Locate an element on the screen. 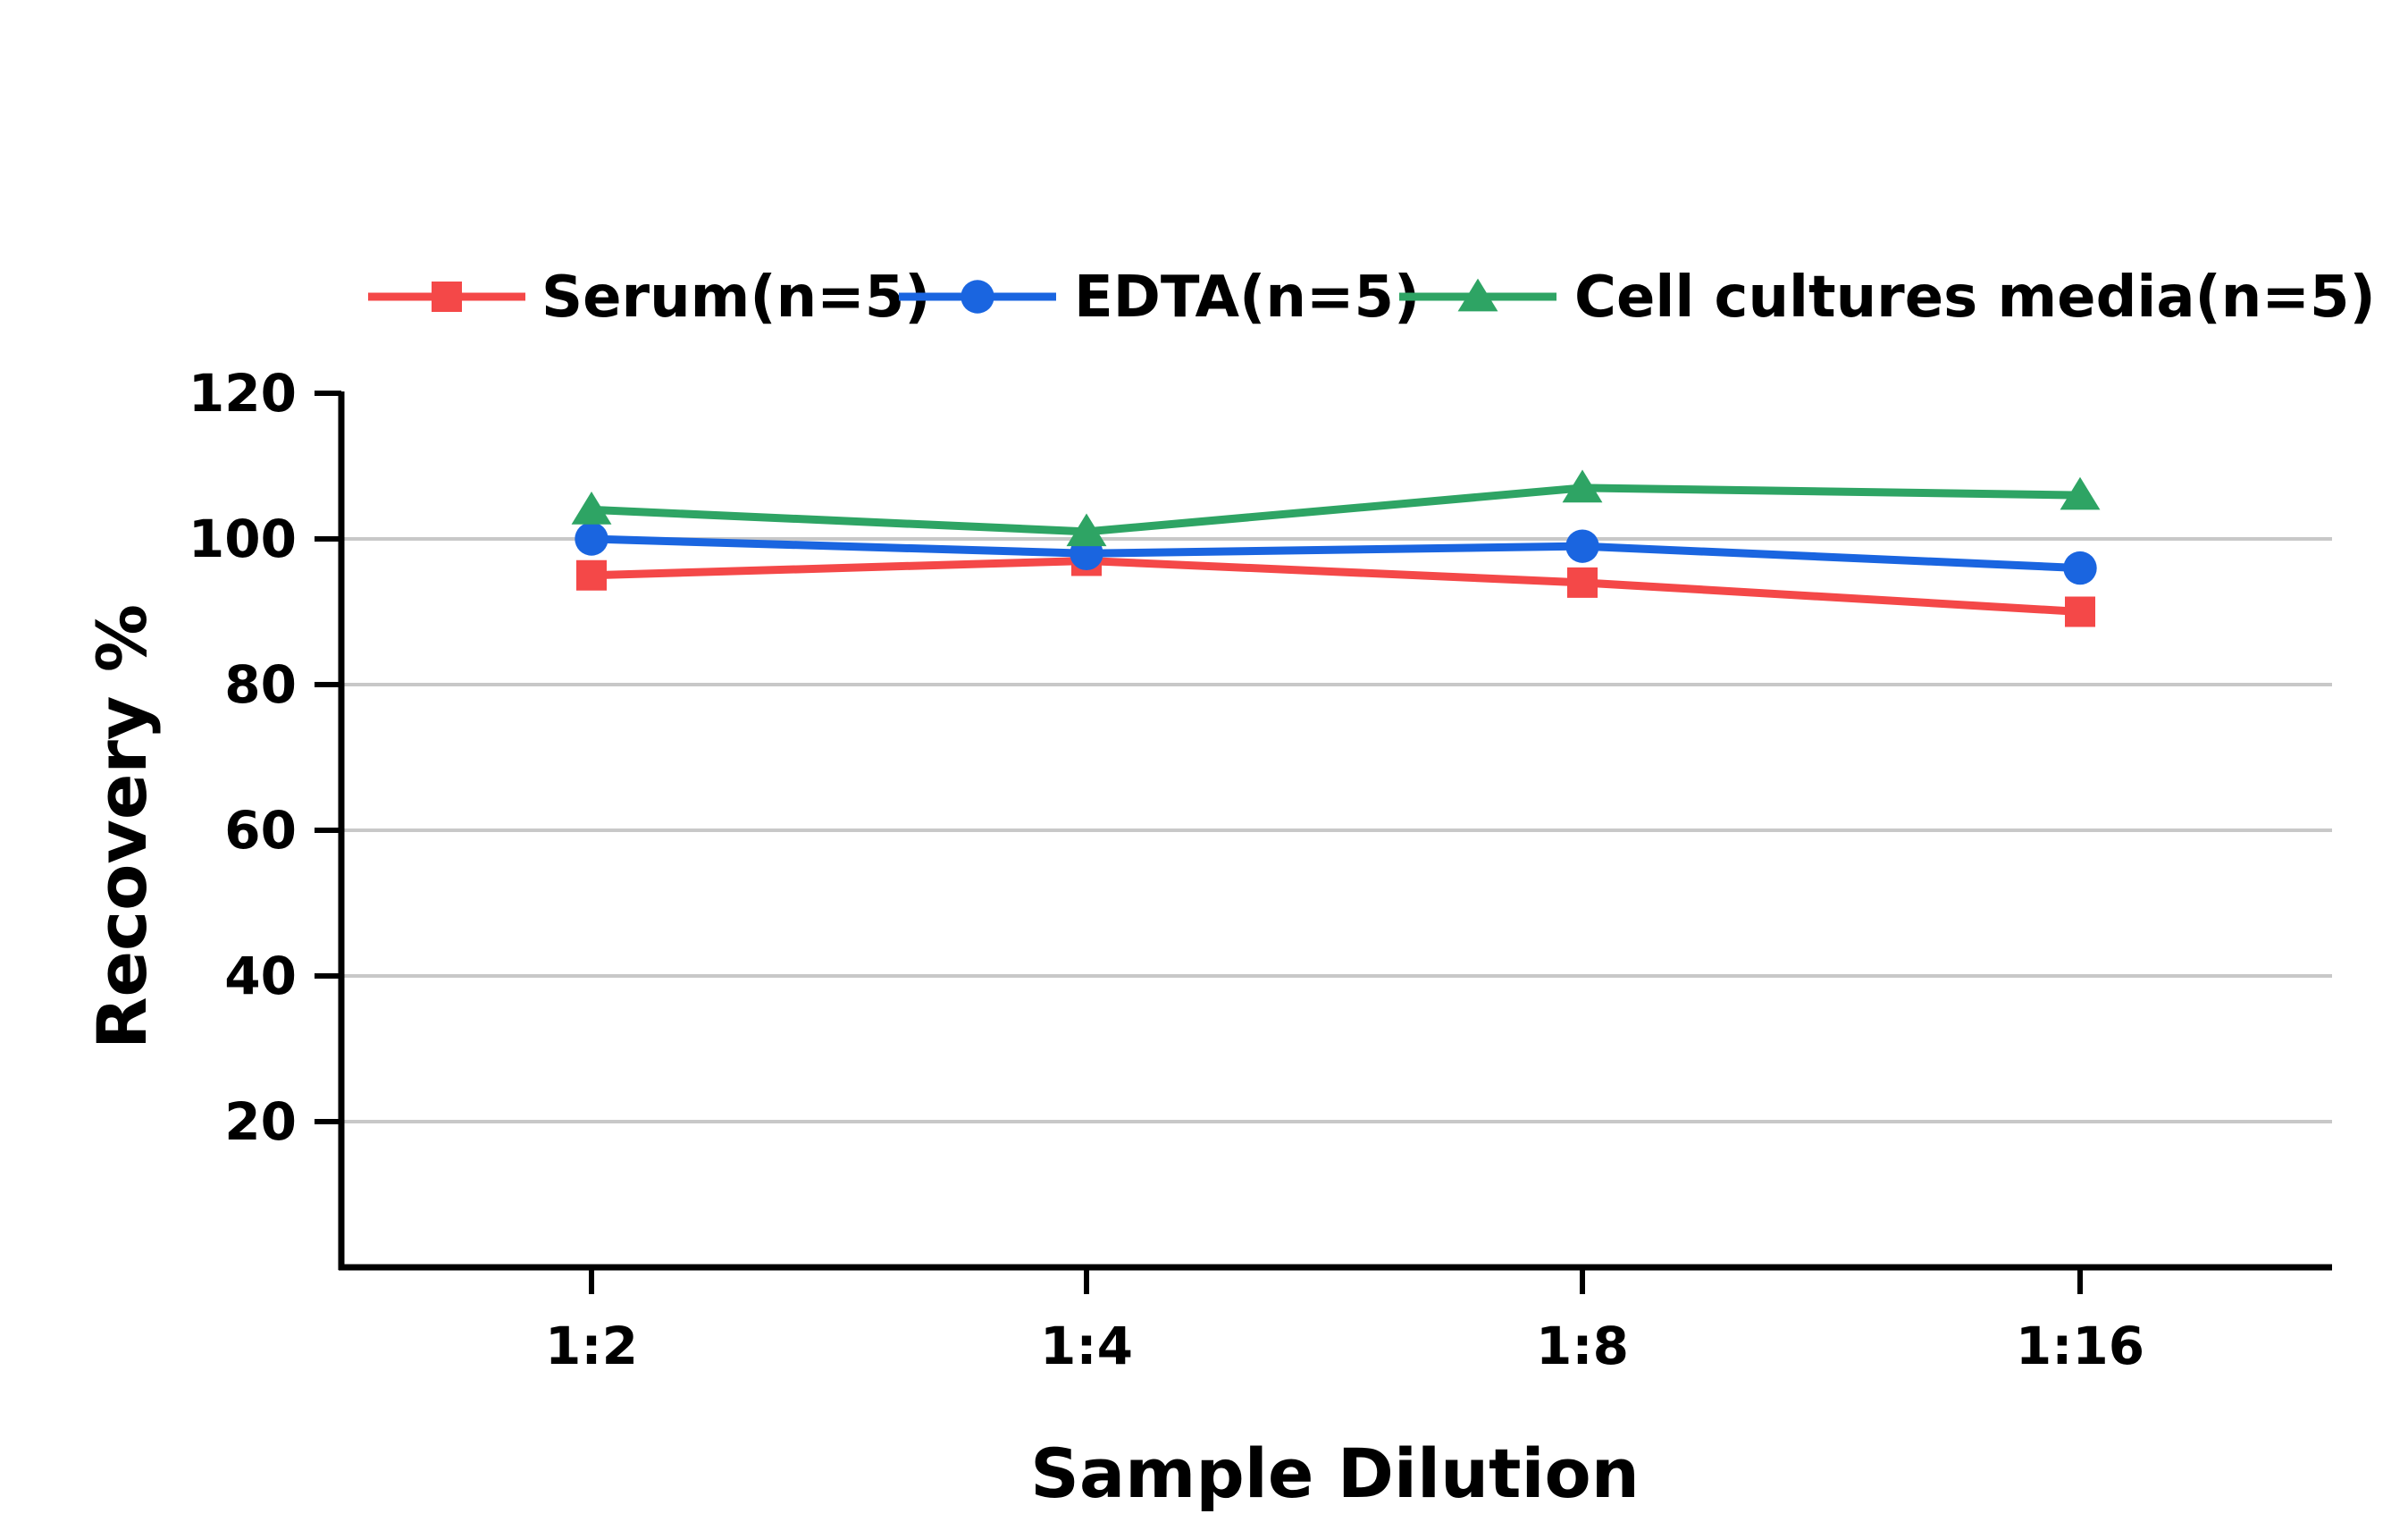  y-tick-label: 20 is located at coordinates (260, 1121).